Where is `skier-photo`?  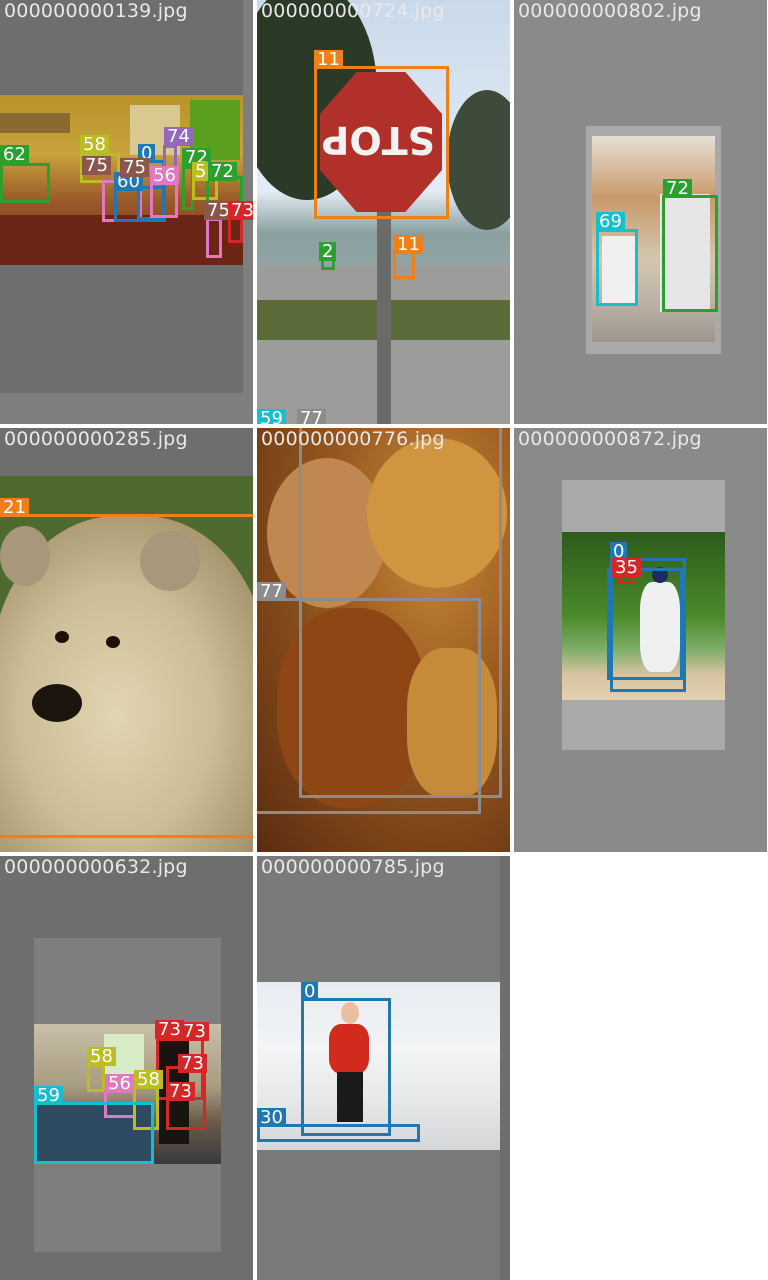
skier-photo is located at coordinates (378, 1066).